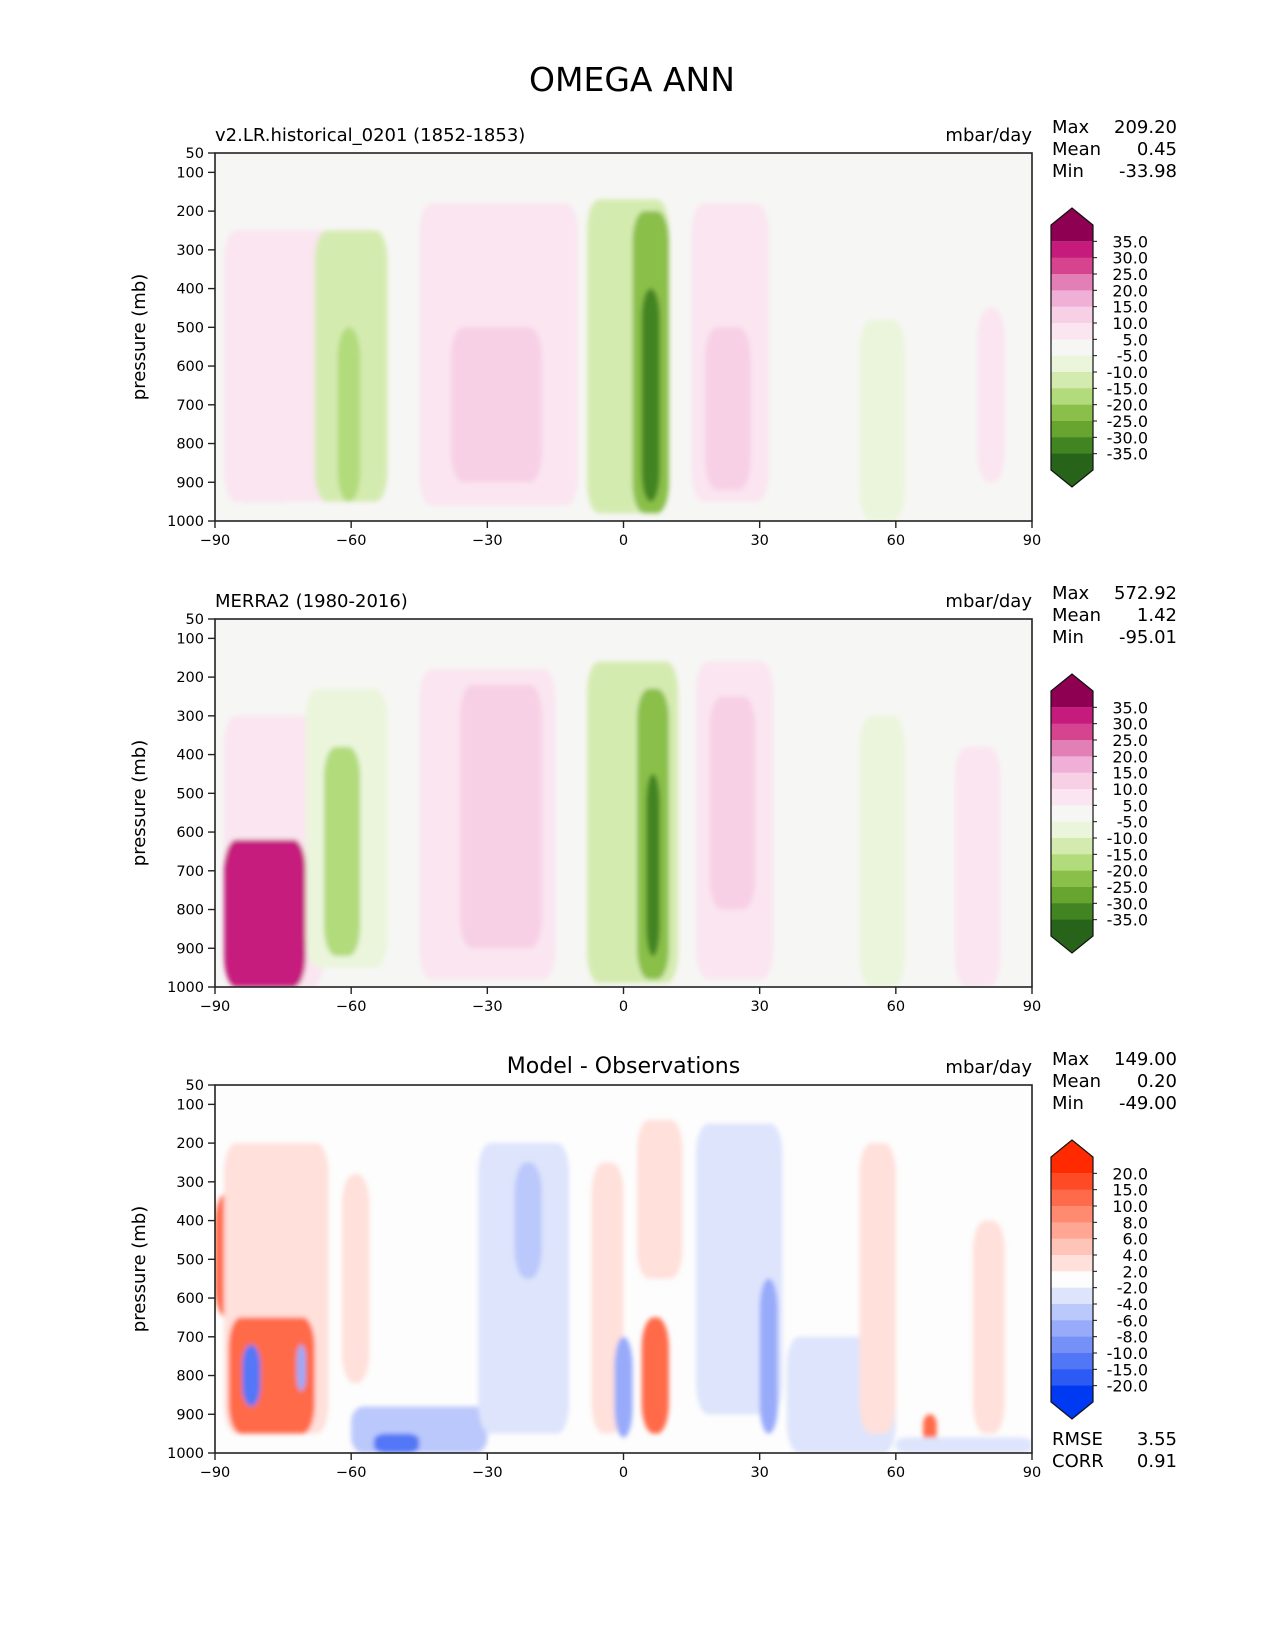 The height and width of the screenshot is (1650, 1275). Describe the element at coordinates (1148, 1103) in the screenshot. I see `stat-value: -49.00` at that location.